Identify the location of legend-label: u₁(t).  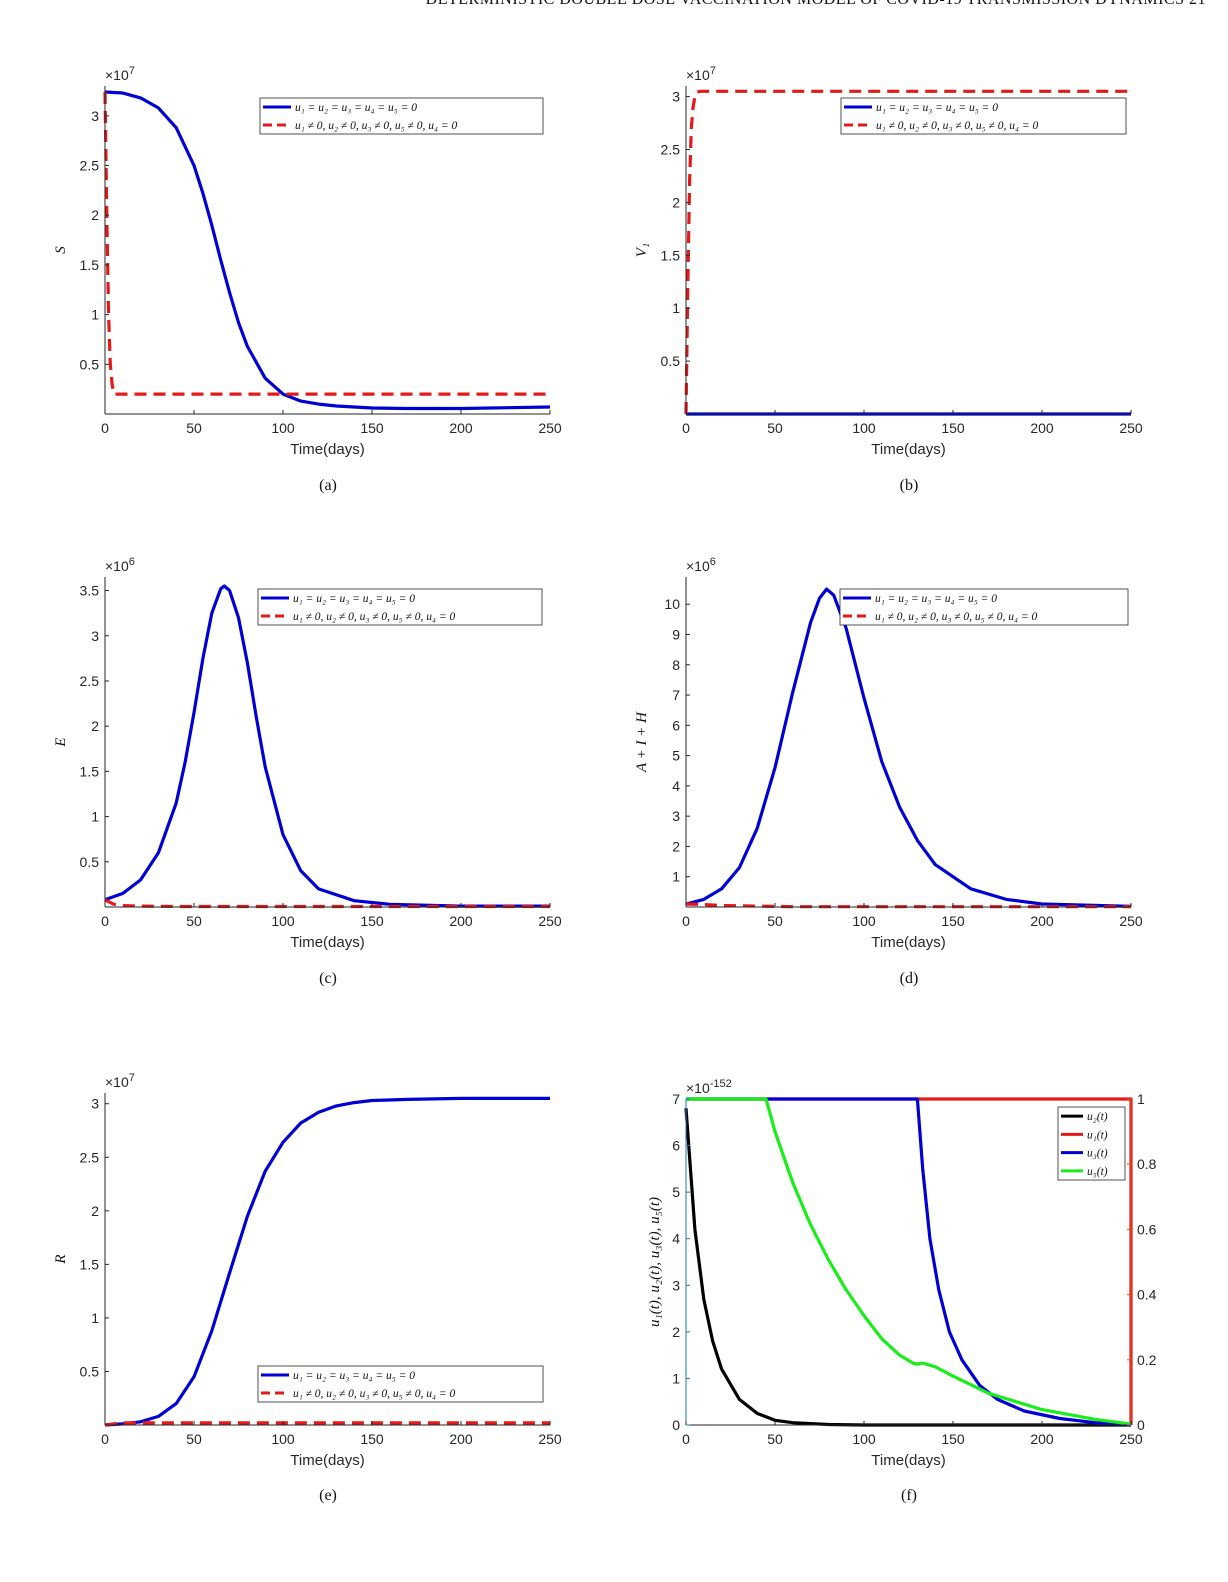
(1097, 1135).